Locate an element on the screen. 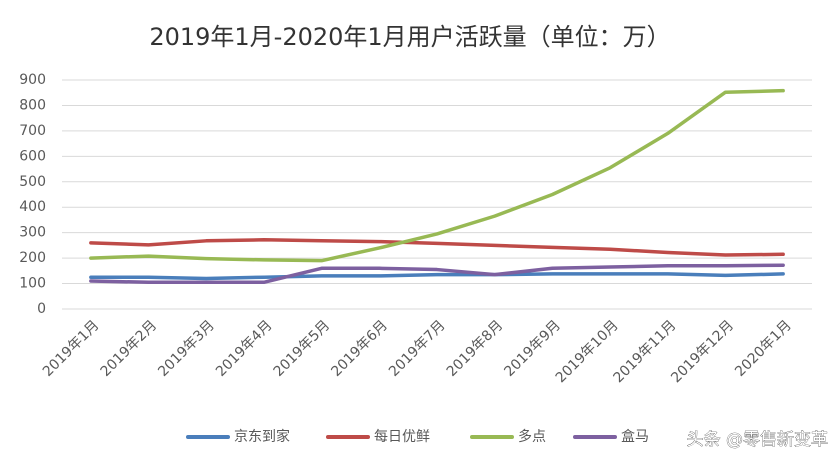 The width and height of the screenshot is (837, 468). y-tick-label: 300 is located at coordinates (32, 233).